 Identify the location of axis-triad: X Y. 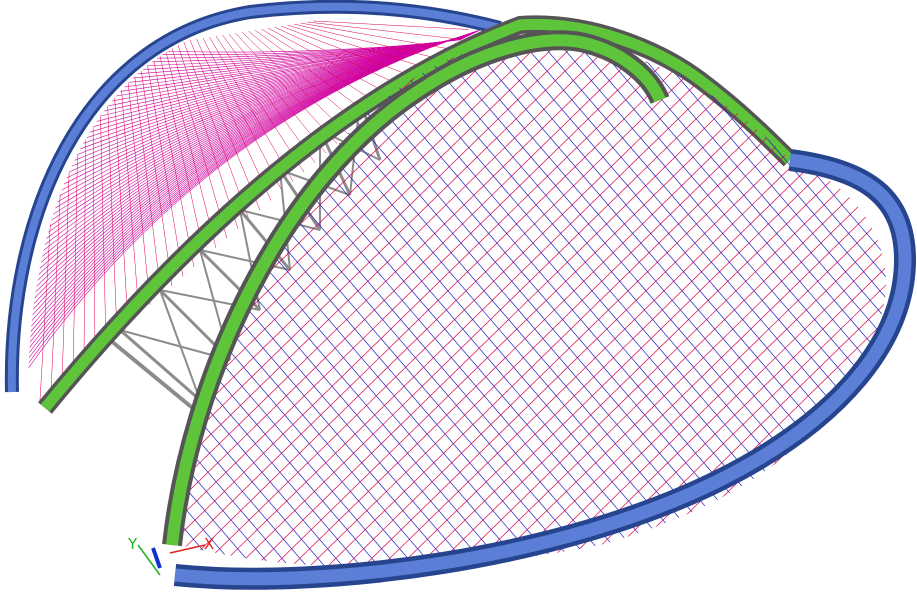
(170, 555).